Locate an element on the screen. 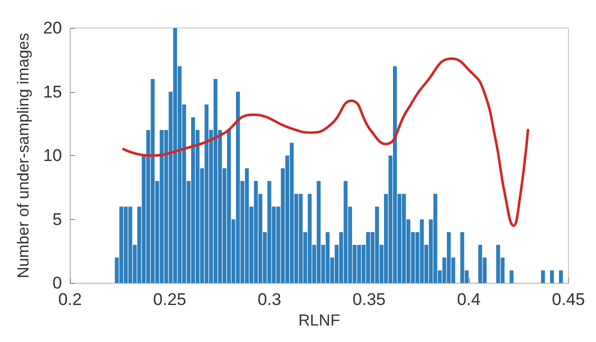  x-tick-label: 0.25 is located at coordinates (169, 300).